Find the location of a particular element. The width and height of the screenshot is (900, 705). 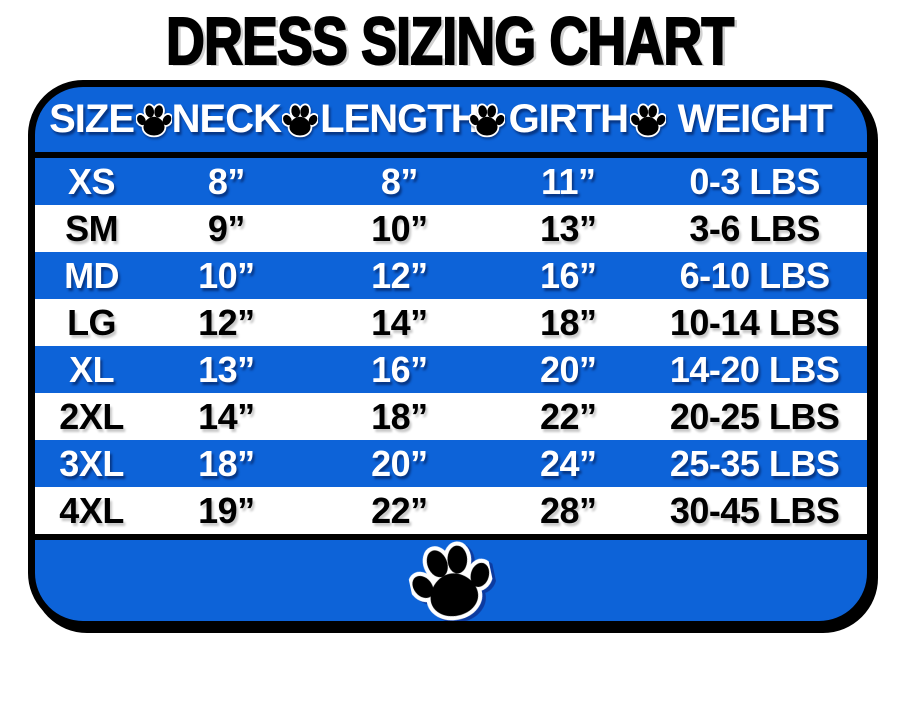

size-cell: 4XL is located at coordinates (91, 510).